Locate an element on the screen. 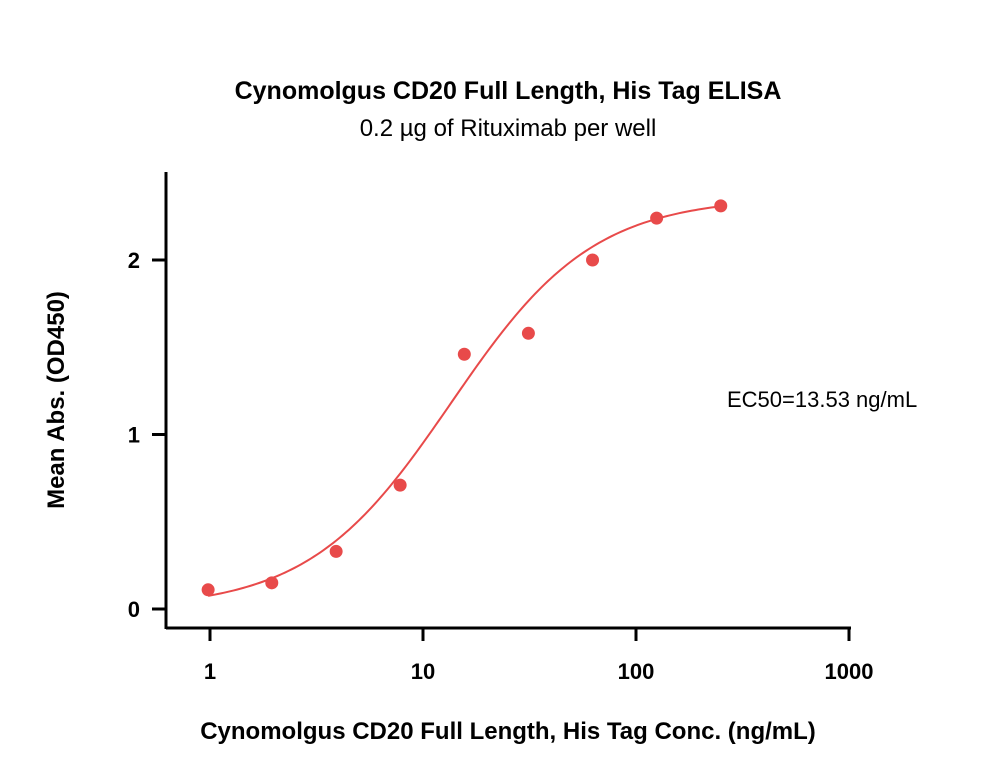  y-ticks: 0 1 2 is located at coordinates (147, 435).